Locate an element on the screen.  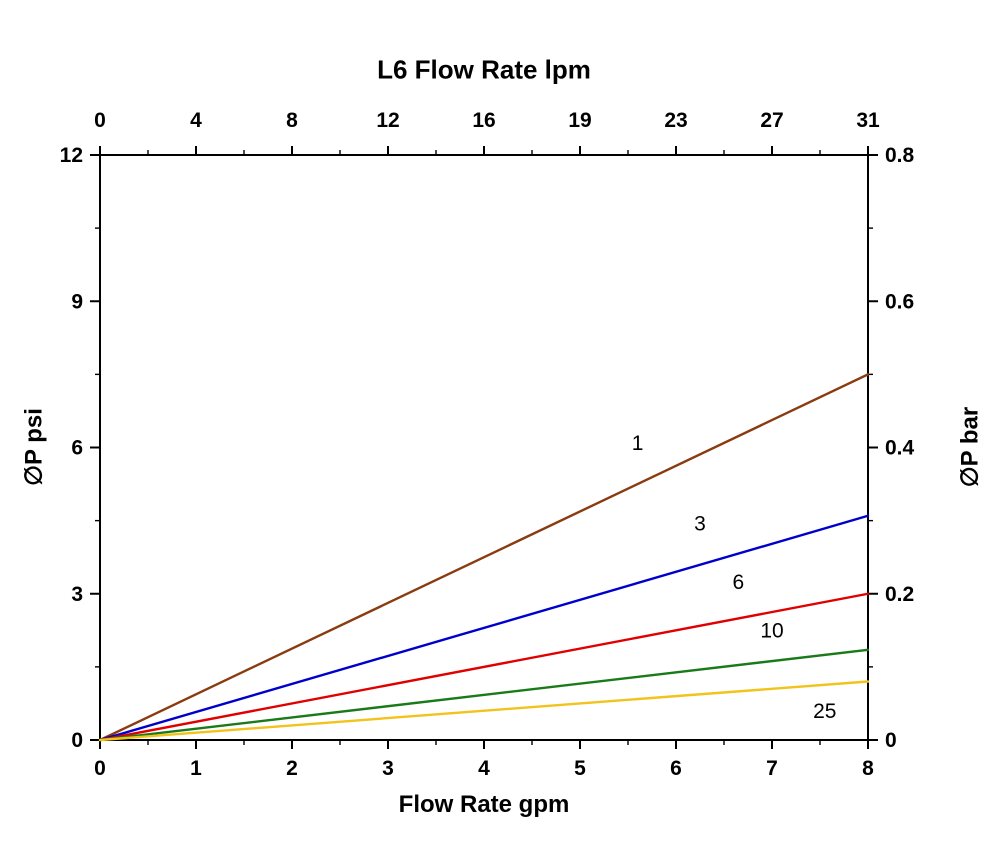
top-axis-tick-label: 19 is located at coordinates (579, 120).